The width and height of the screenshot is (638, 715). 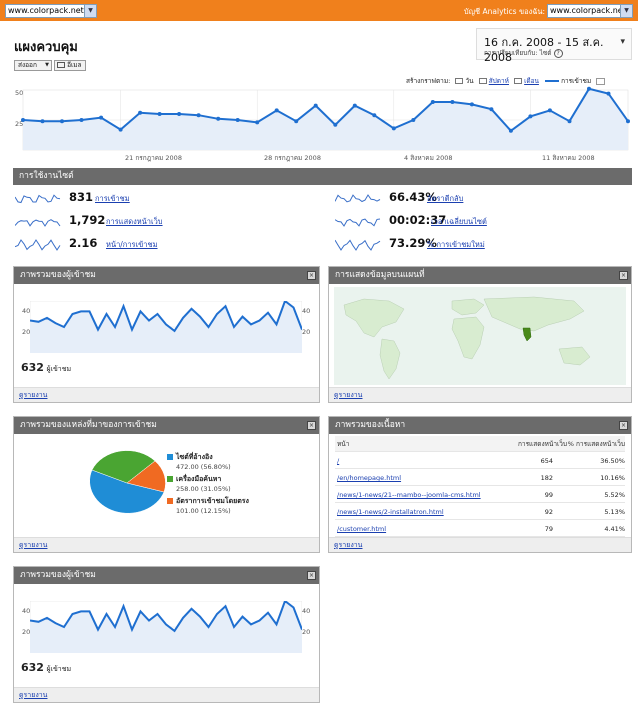 I want to click on page-link: /news/1-news/21--mambo--joomla-cms.html, so click(x=409, y=495).